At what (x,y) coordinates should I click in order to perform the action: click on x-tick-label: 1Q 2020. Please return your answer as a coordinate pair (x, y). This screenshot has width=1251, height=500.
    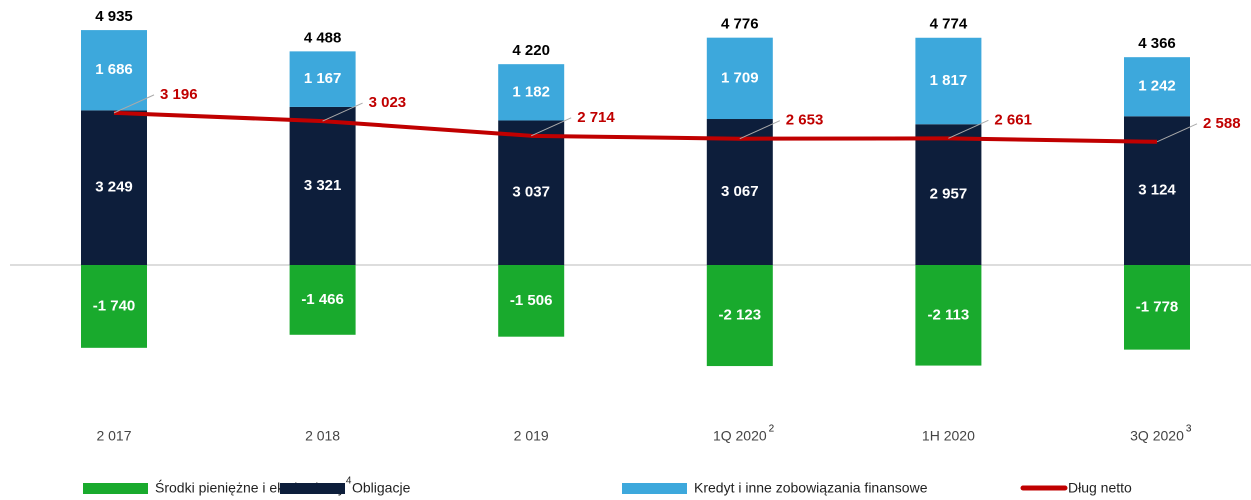
    Looking at the image, I should click on (740, 436).